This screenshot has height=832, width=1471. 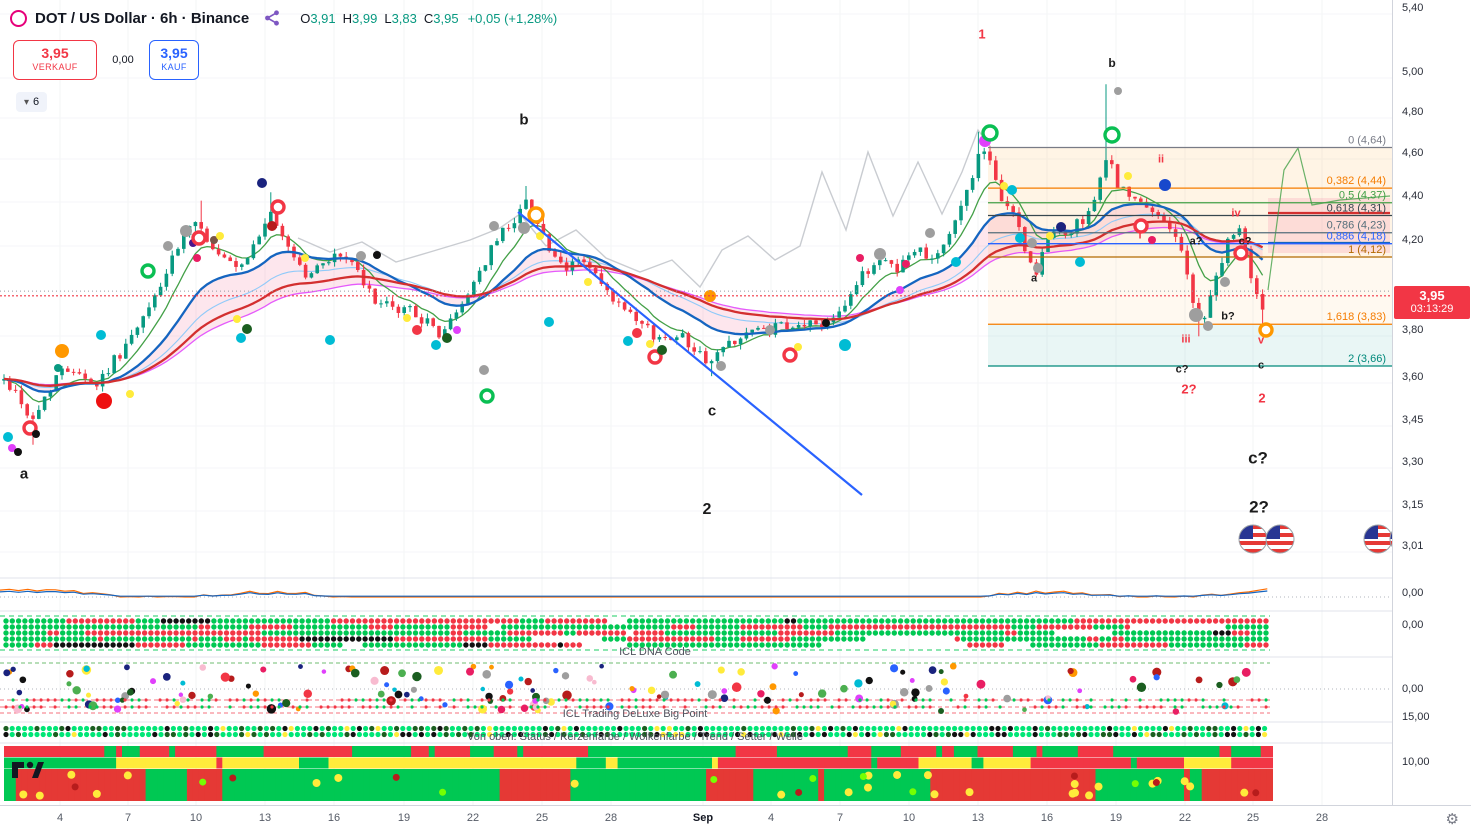 I want to click on svg-text: 0,618 (4,31), so click(x=1356, y=208).